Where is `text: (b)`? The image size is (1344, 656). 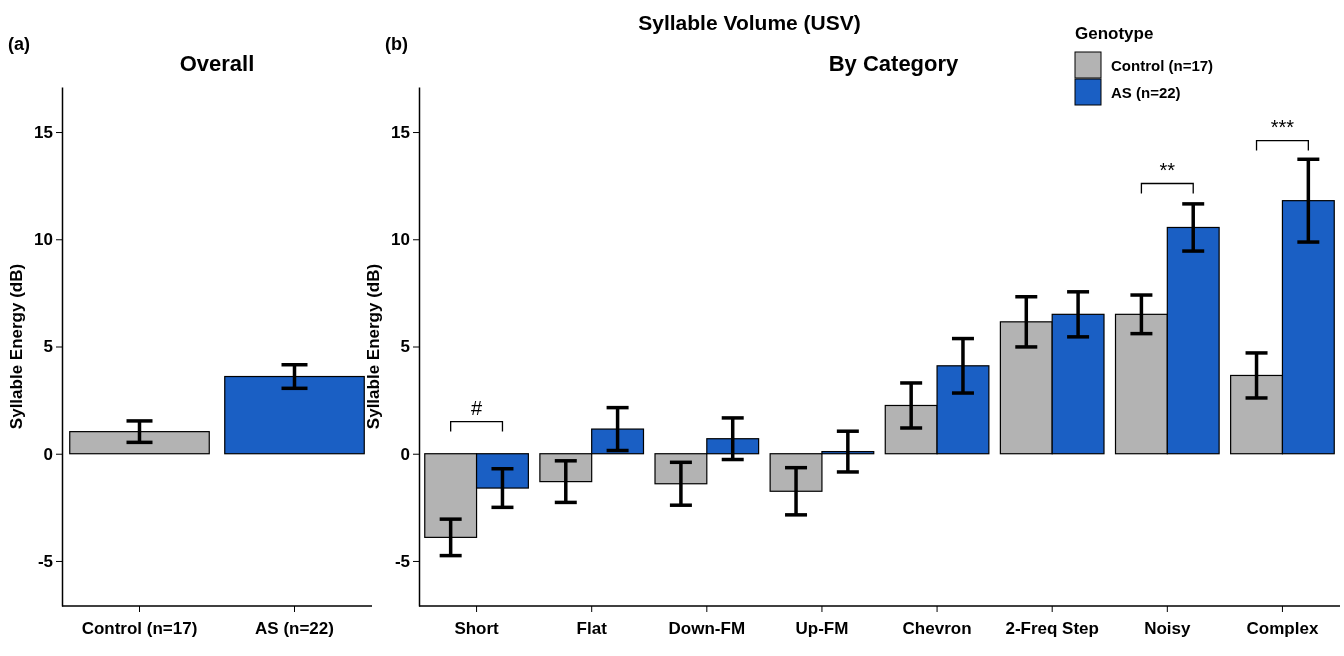 text: (b) is located at coordinates (396, 44).